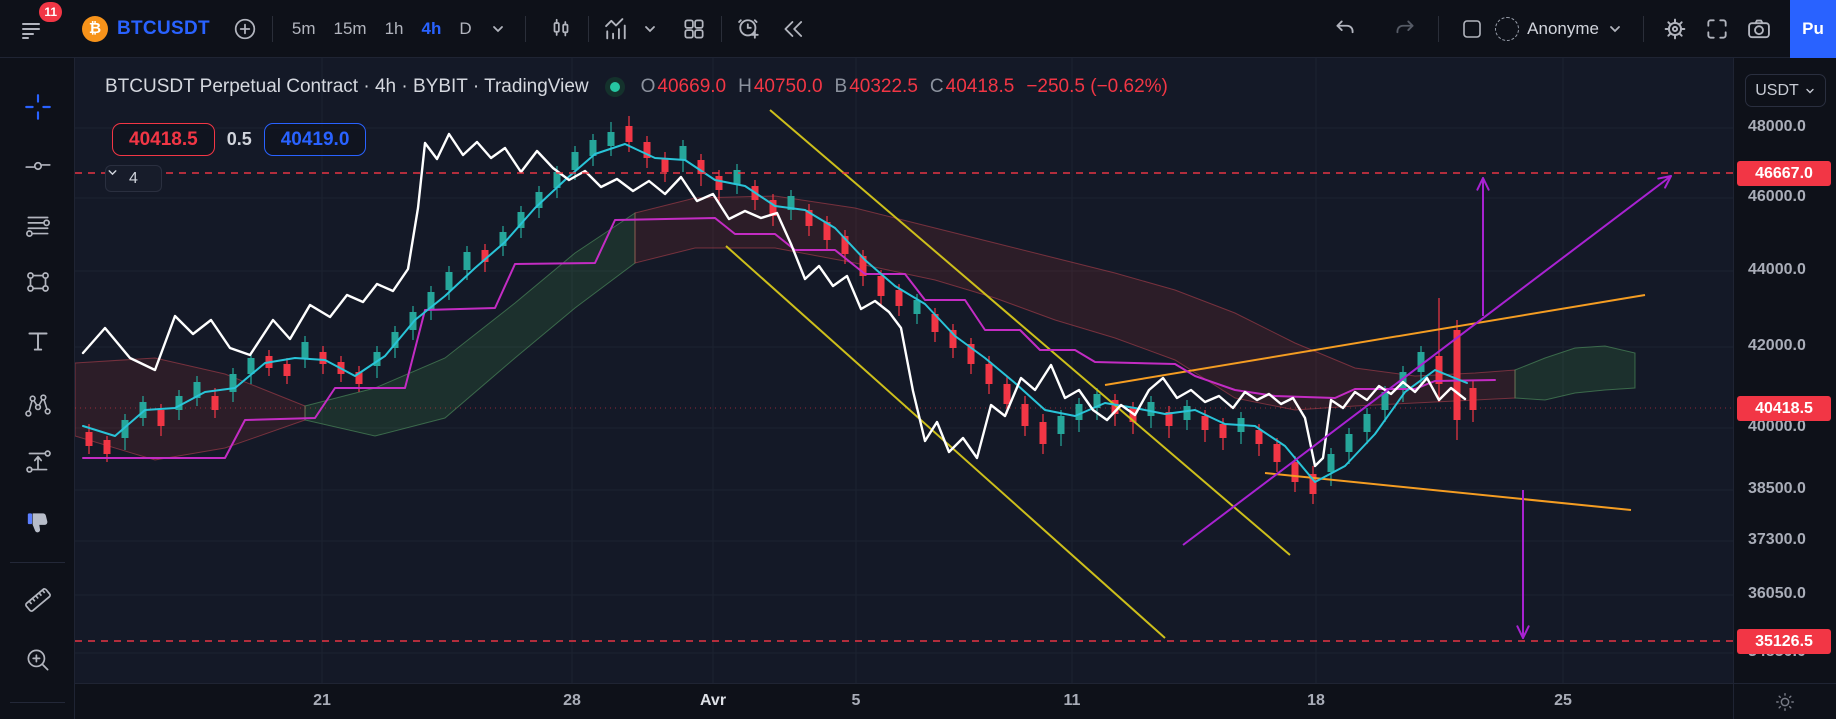 The width and height of the screenshot is (1836, 719). What do you see at coordinates (856, 700) in the screenshot?
I see `time-tick-label: 5` at bounding box center [856, 700].